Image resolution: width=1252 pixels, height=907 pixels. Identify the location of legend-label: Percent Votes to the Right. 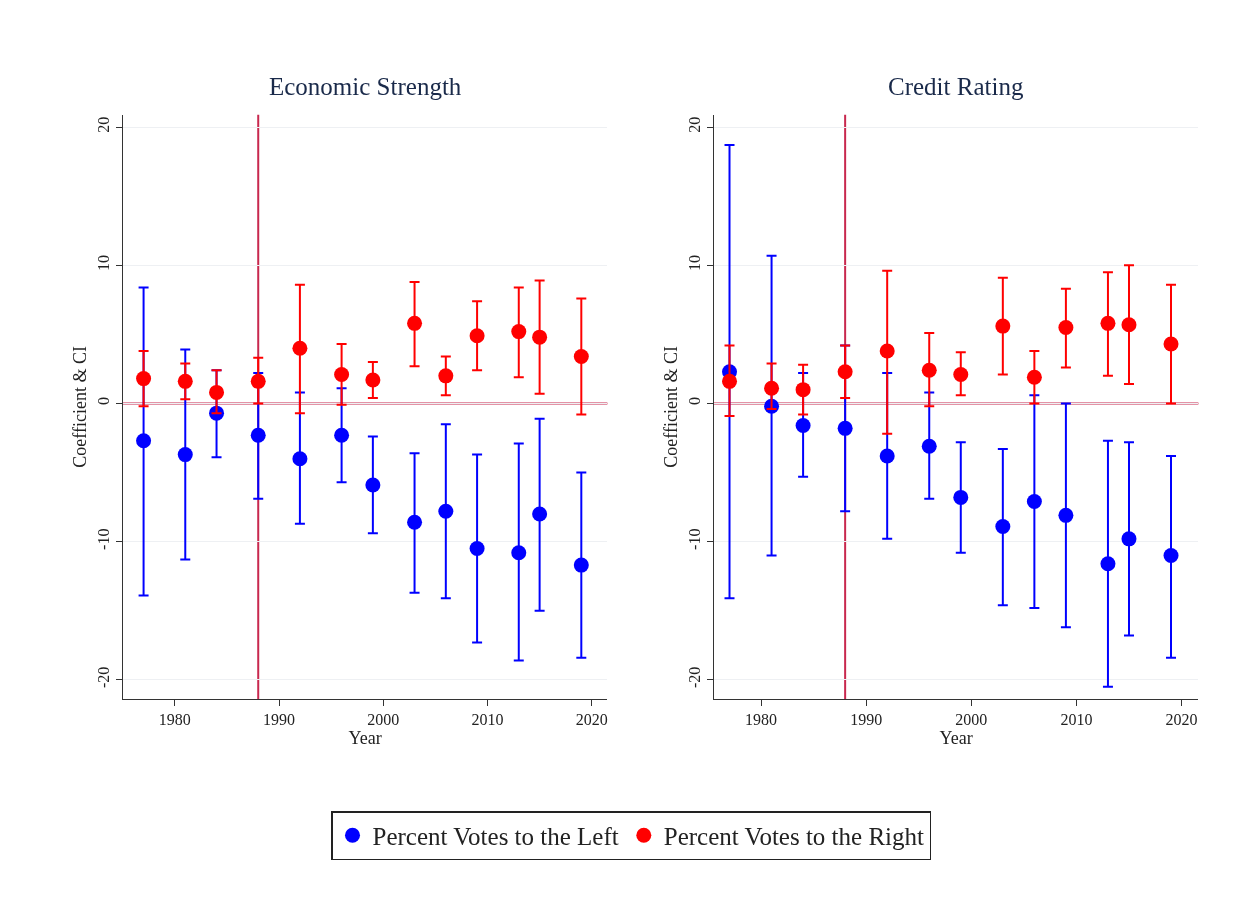
(794, 837).